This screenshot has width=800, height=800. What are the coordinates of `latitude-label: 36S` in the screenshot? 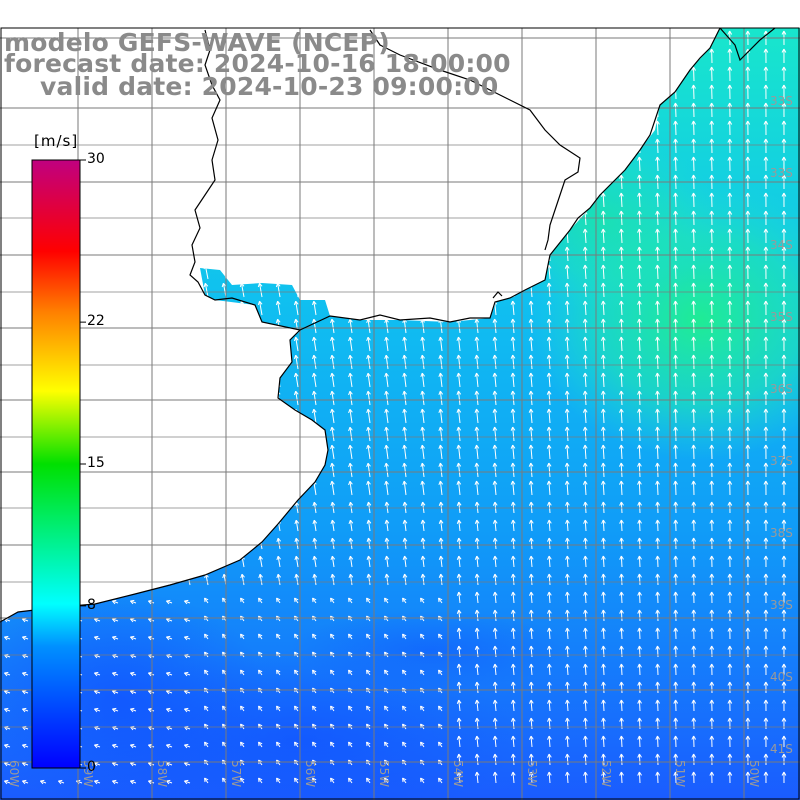 It's located at (781, 389).